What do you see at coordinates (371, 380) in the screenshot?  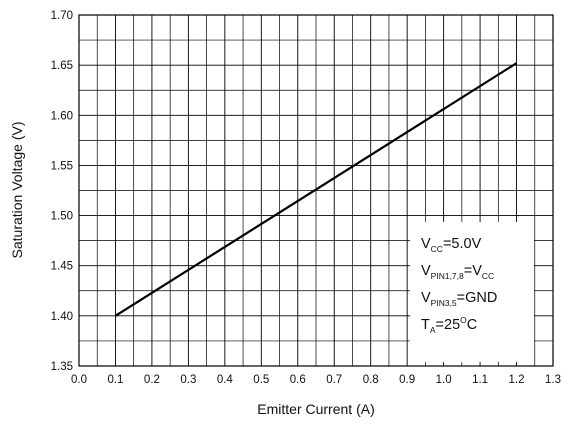 I see `x-tick-label: 0.8` at bounding box center [371, 380].